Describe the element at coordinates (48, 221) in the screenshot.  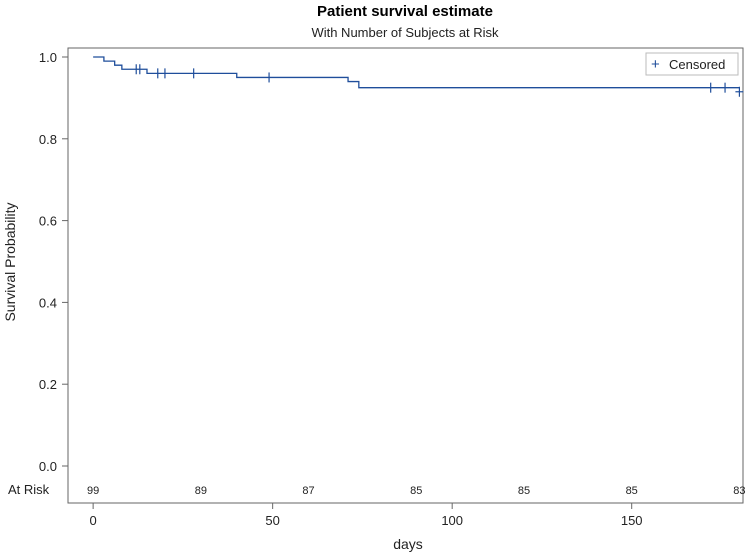
I see `y-tick-label-3: 0.6` at that location.